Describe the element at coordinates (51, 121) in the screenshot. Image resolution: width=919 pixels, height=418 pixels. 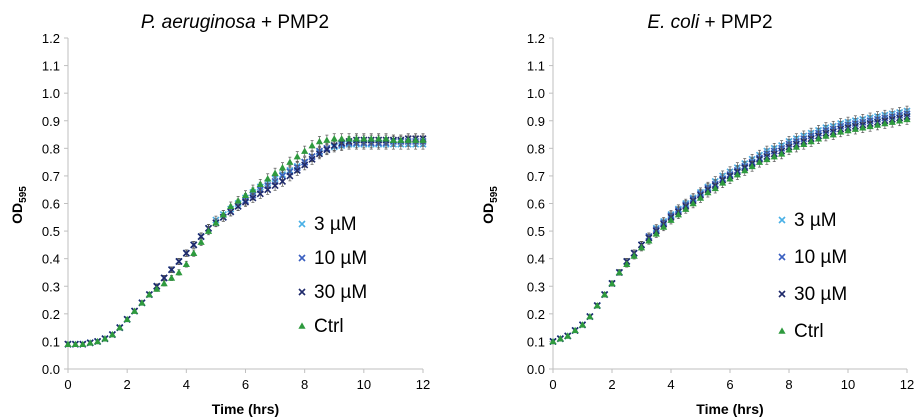
I see `y-tick-label: 0.9` at that location.